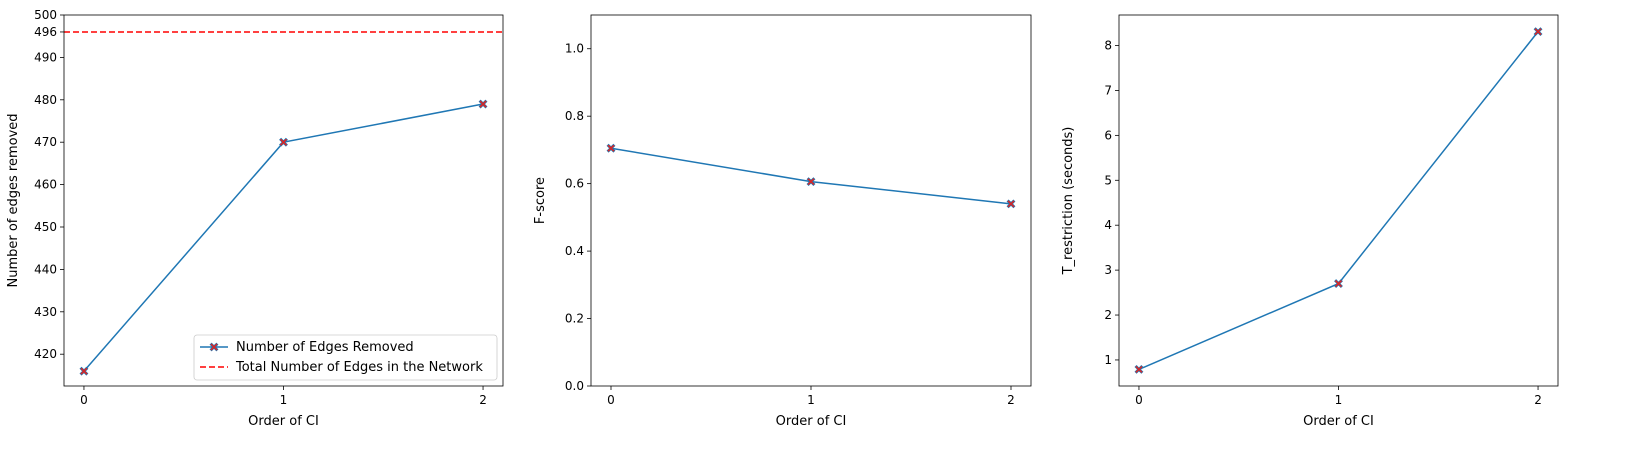  I want to click on y-axis-label: Number of edges removed, so click(13, 200).